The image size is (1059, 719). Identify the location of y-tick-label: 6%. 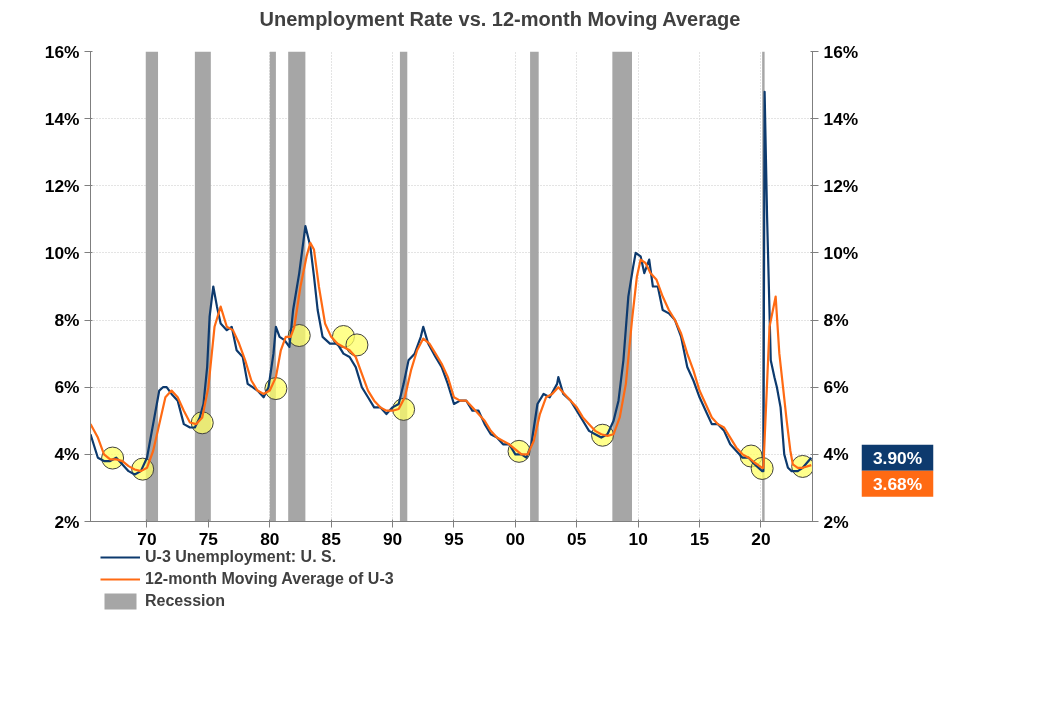
(67, 386).